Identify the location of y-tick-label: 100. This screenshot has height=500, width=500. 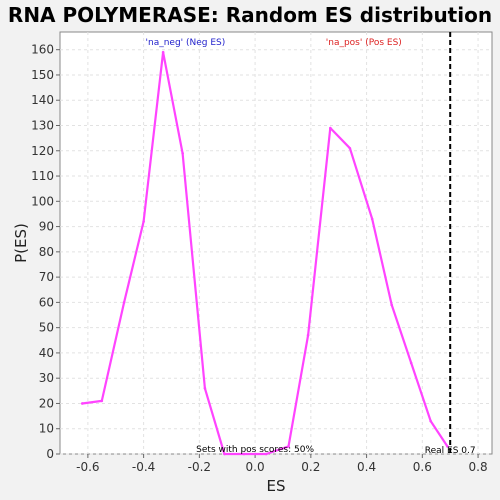
(42, 201).